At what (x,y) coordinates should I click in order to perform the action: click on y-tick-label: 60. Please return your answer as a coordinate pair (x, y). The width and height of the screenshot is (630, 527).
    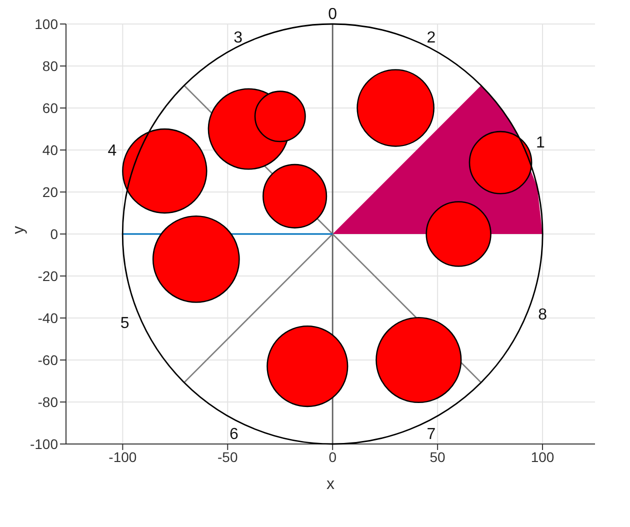
    Looking at the image, I should click on (50, 108).